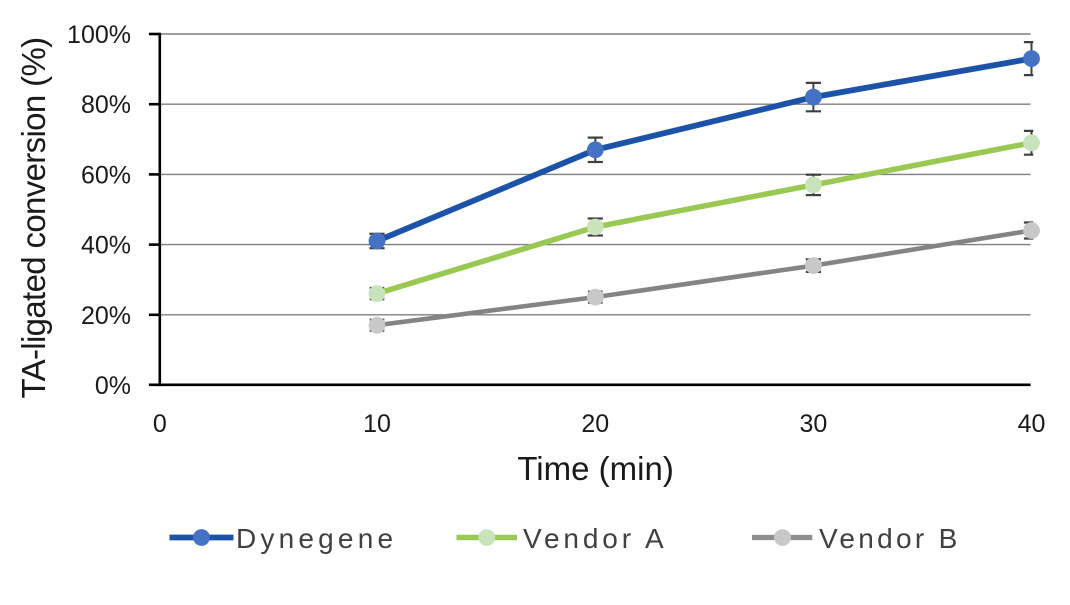  Describe the element at coordinates (1032, 424) in the screenshot. I see `svg-text: 40` at that location.